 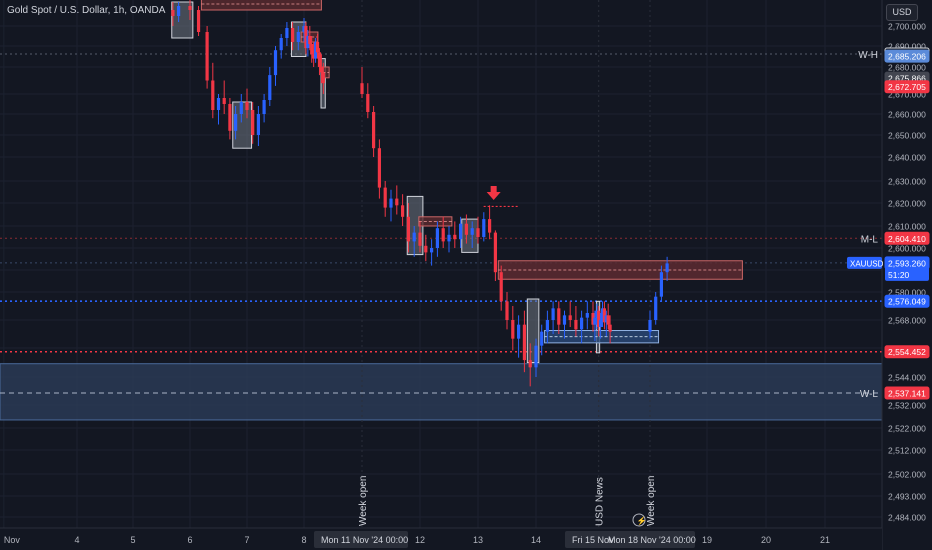 I want to click on lightning-icon, so click(x=639, y=520).